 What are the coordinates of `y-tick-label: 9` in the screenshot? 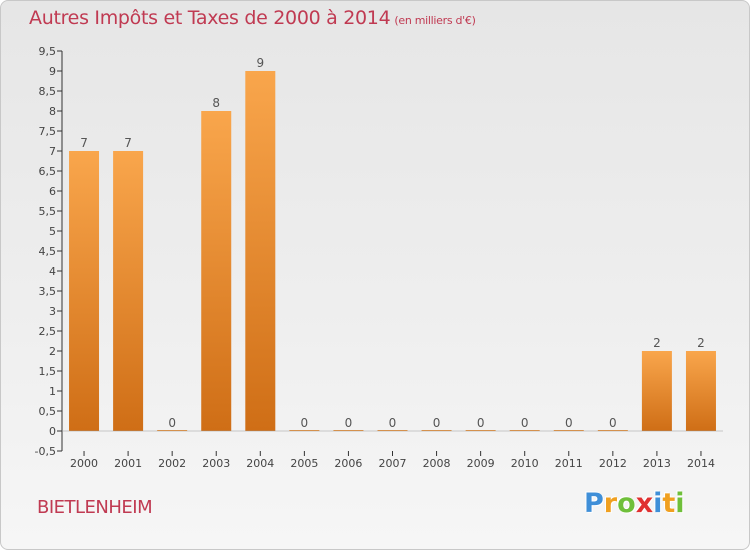 It's located at (52, 71).